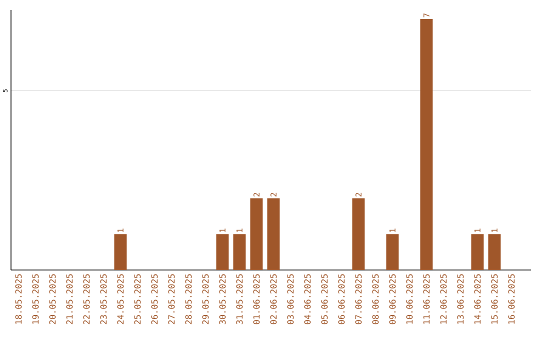 This screenshot has width=540, height=340. What do you see at coordinates (188, 299) in the screenshot?
I see `x-tick-label: 28.05.2025` at bounding box center [188, 299].